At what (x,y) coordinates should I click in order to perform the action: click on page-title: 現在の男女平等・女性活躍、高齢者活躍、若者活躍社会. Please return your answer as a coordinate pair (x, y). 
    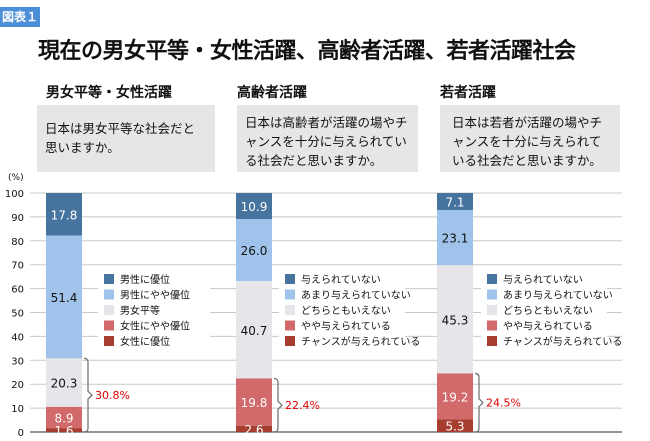
    Looking at the image, I should click on (307, 51).